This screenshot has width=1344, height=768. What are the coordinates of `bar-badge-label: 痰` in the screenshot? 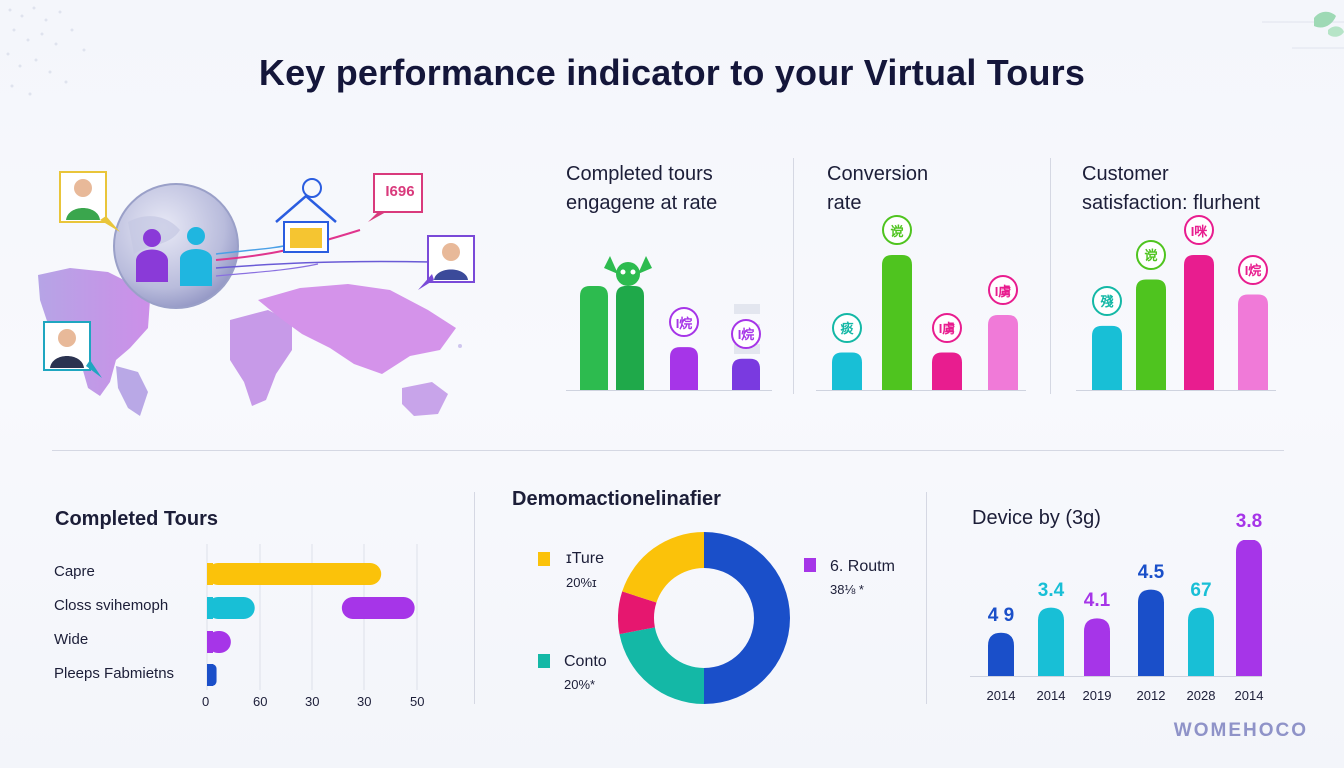 It's located at (847, 327).